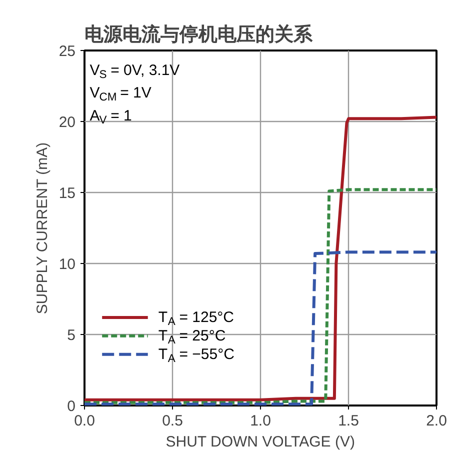 The width and height of the screenshot is (453, 463). I want to click on y-tick-label: 10, so click(67, 264).